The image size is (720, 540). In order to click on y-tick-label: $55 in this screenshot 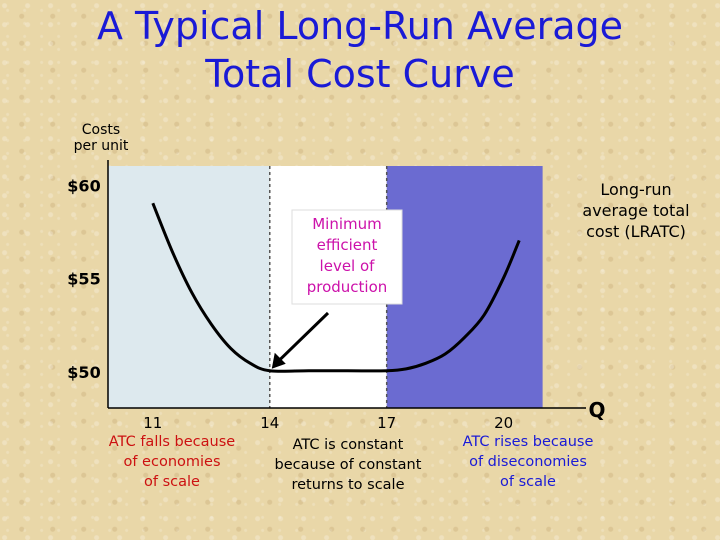, I will do `click(83, 279)`.